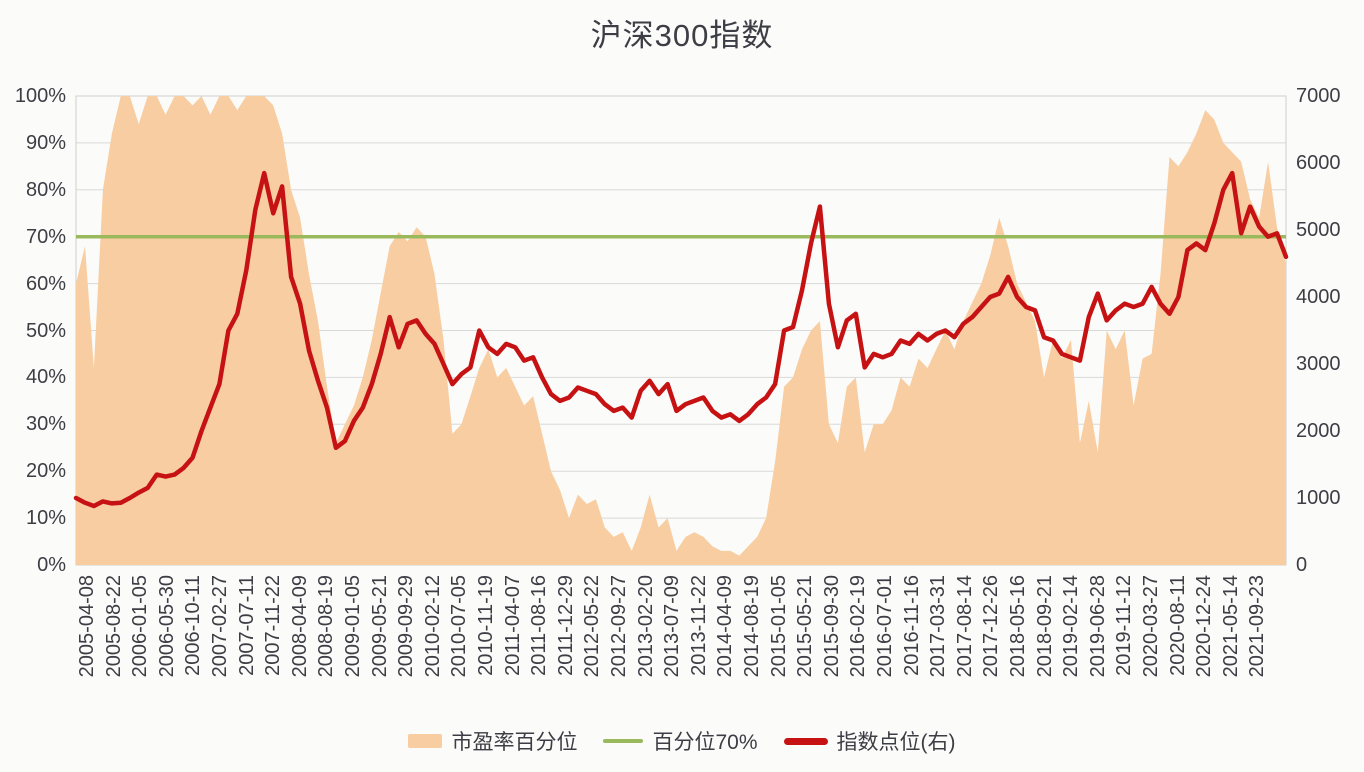 The width and height of the screenshot is (1364, 772). Describe the element at coordinates (166, 626) in the screenshot. I see `x-axis-label: 2006-05-30` at that location.